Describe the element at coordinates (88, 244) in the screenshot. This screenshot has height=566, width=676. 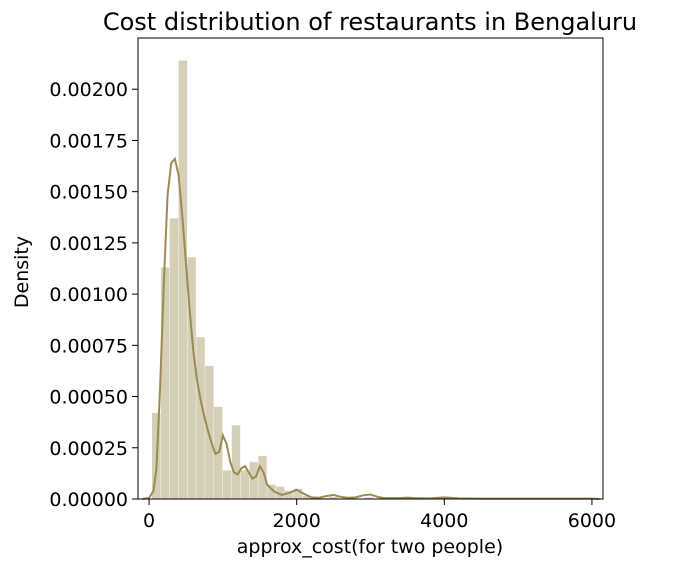
I see `y-tick-label: 0.00125` at that location.